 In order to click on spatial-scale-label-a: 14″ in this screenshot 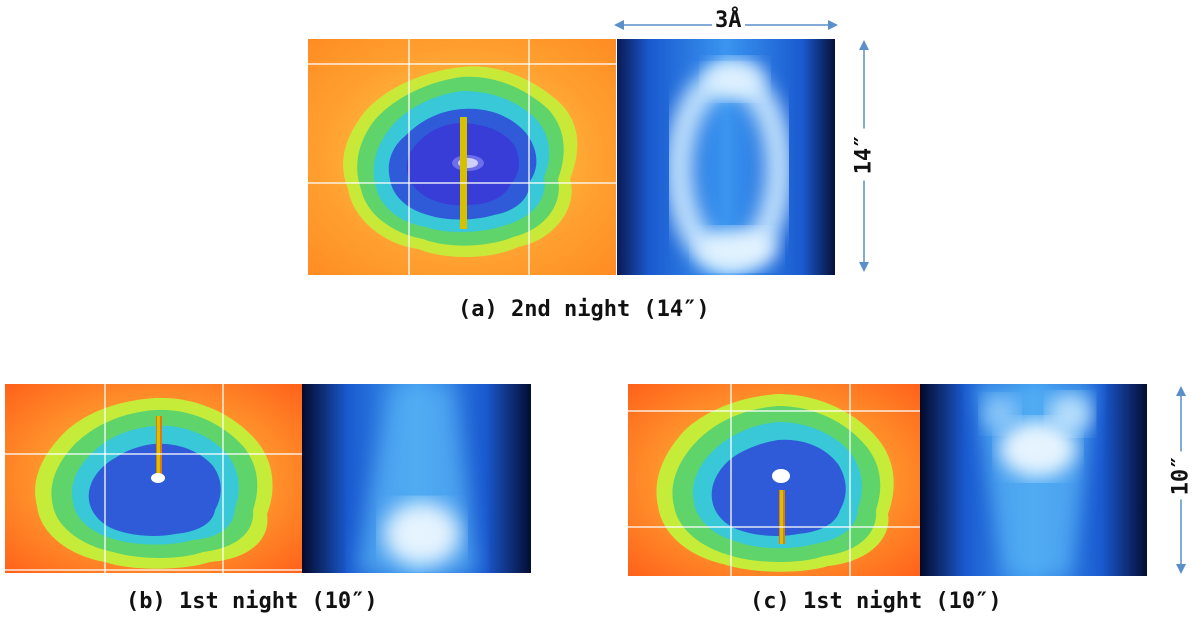, I will do `click(864, 154)`.